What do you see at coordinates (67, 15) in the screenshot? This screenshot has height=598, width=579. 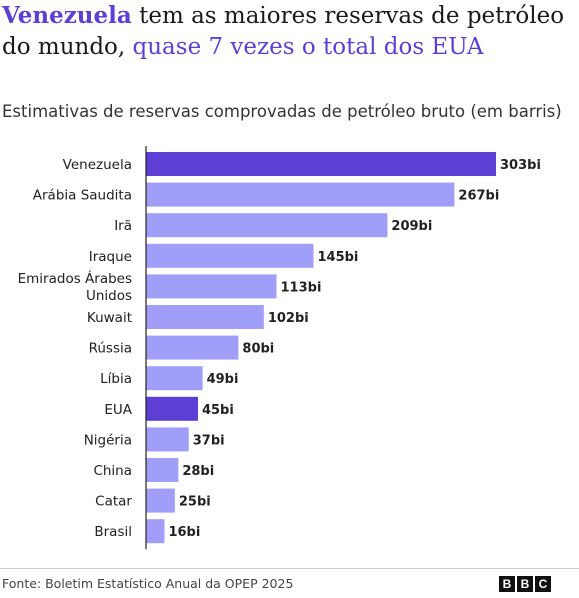 I see `title-highlight-venezuela: Venezuela` at bounding box center [67, 15].